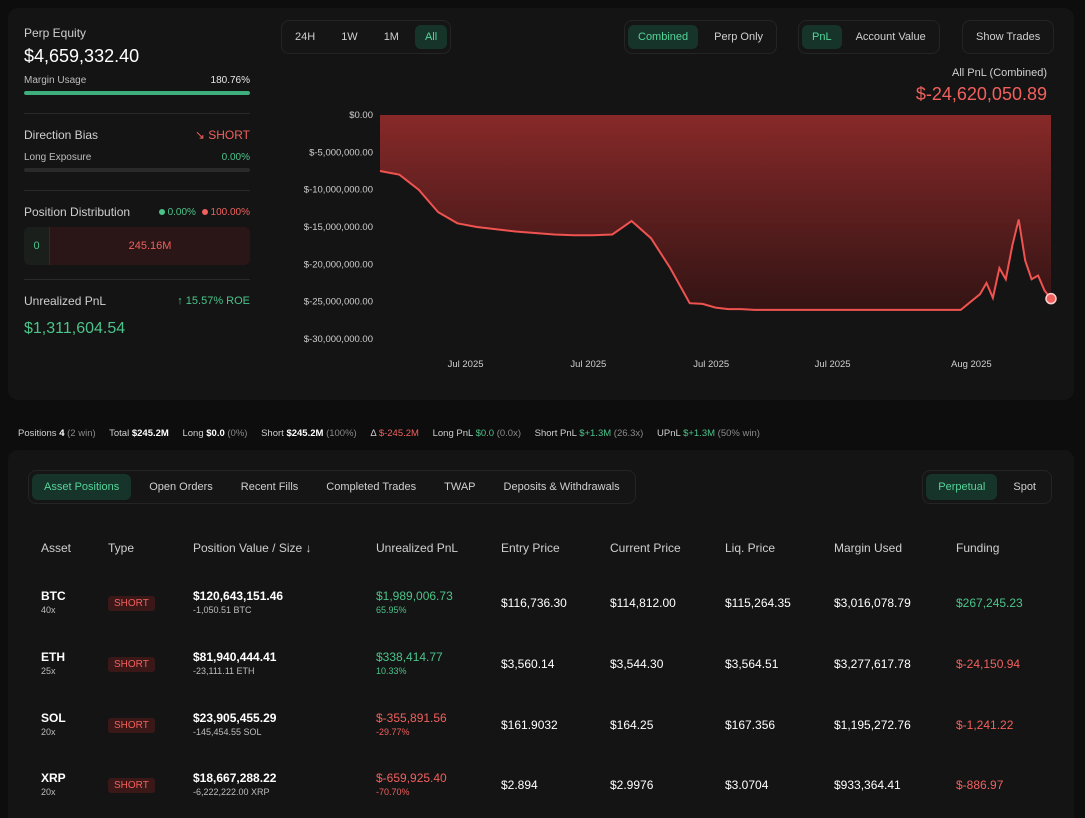 The image size is (1085, 818). What do you see at coordinates (391, 671) in the screenshot?
I see `unrealized-pnl-pct: 10.33%` at bounding box center [391, 671].